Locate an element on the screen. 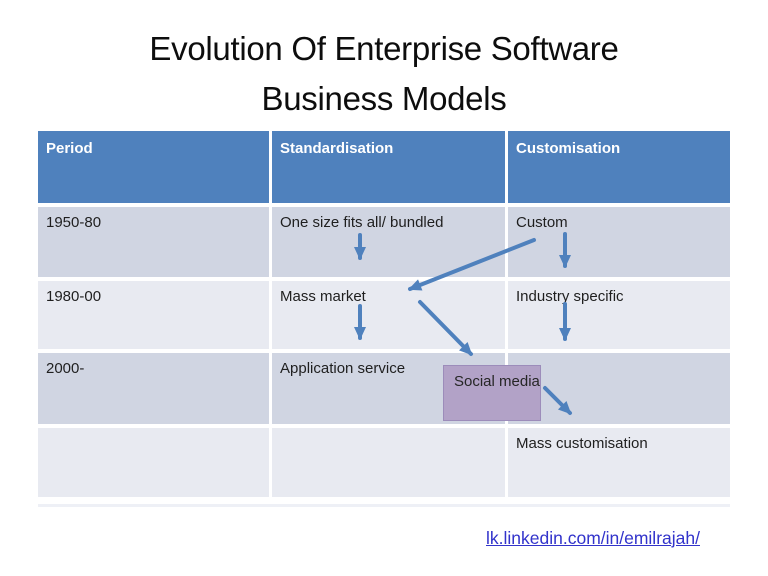 The height and width of the screenshot is (576, 768). table-bottom-border is located at coordinates (384, 505).